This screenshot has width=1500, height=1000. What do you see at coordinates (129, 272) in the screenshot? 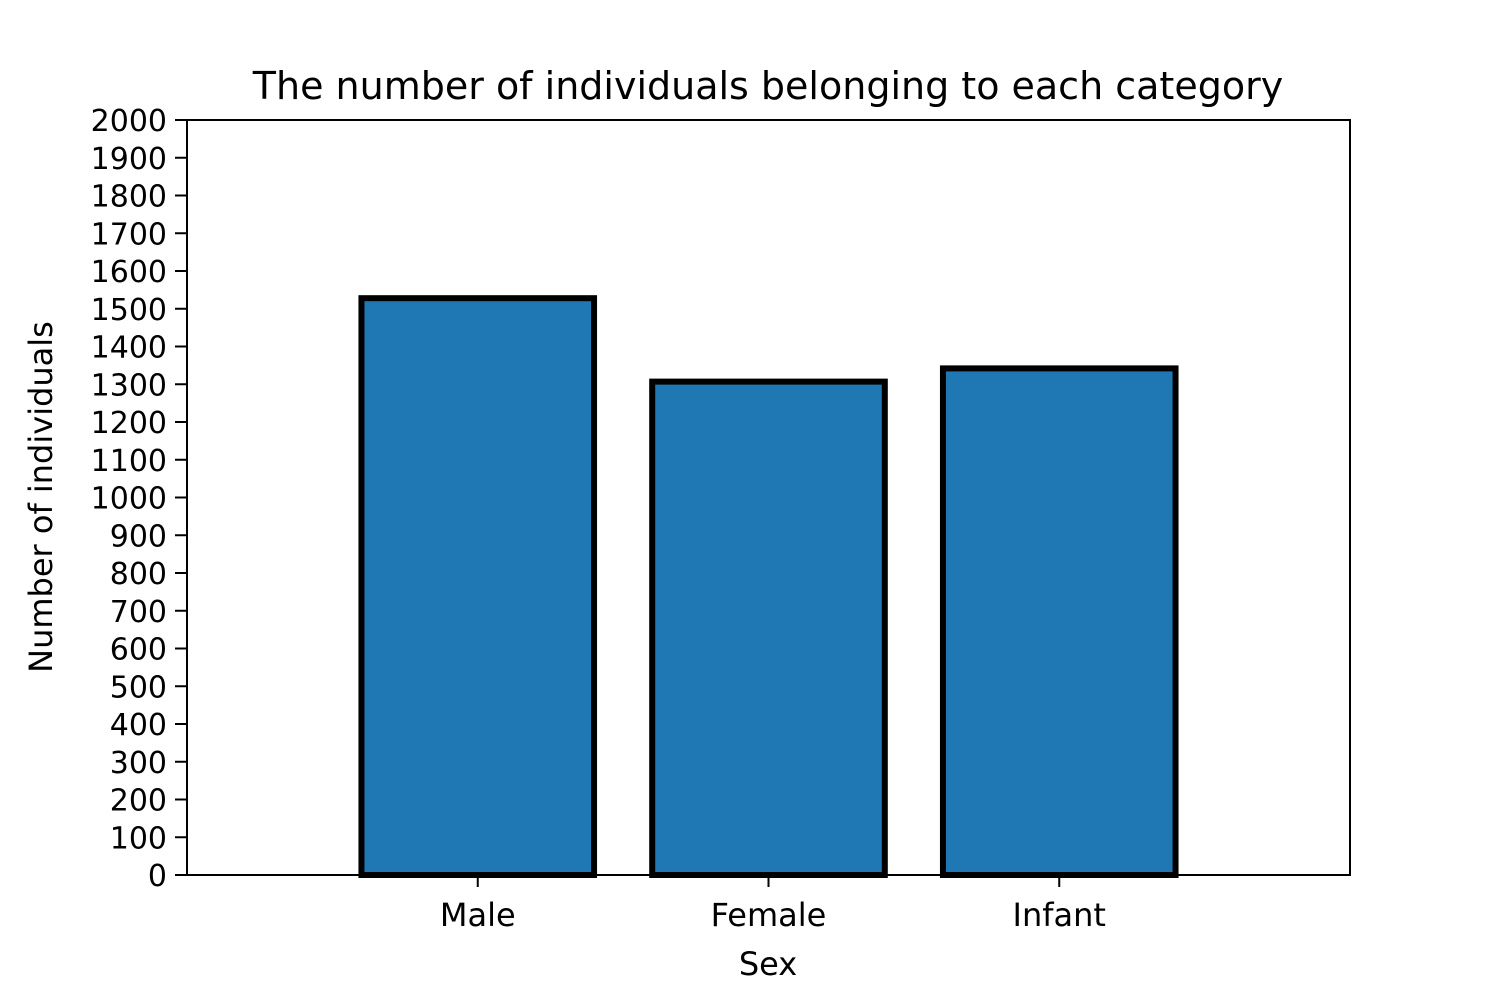
I see `y-tick-label: 1600` at bounding box center [129, 272].